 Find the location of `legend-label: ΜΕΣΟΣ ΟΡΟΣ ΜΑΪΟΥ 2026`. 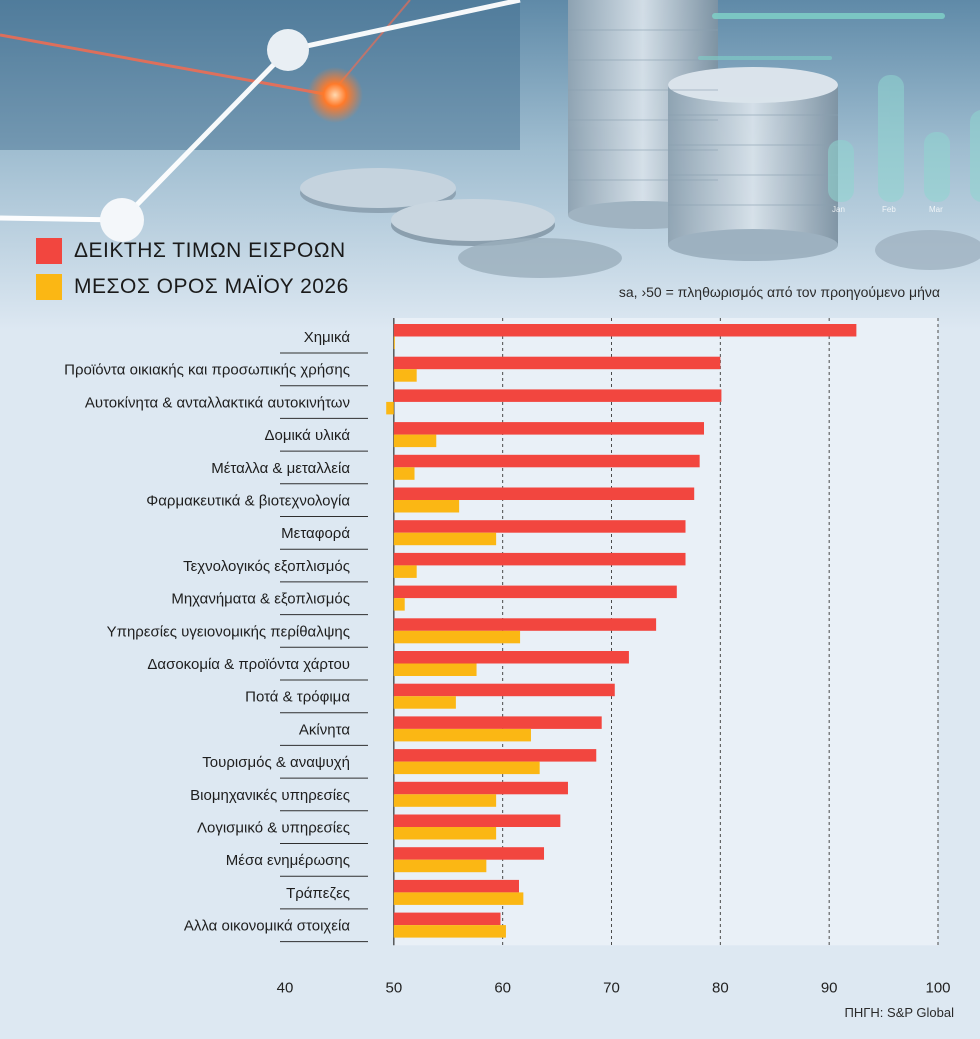

legend-label: ΜΕΣΟΣ ΟΡΟΣ ΜΑΪΟΥ 2026 is located at coordinates (211, 286).